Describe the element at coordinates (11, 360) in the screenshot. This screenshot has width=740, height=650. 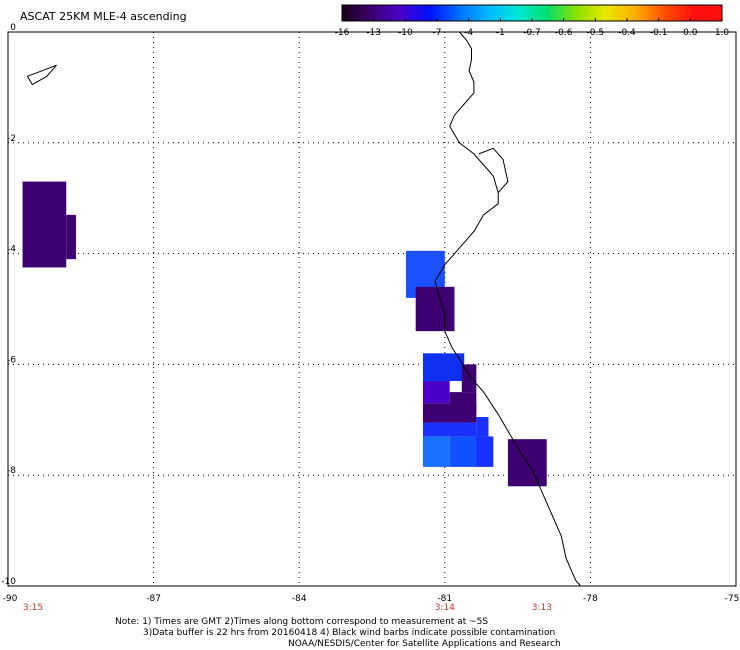
I see `lat-tick-label: -6` at that location.